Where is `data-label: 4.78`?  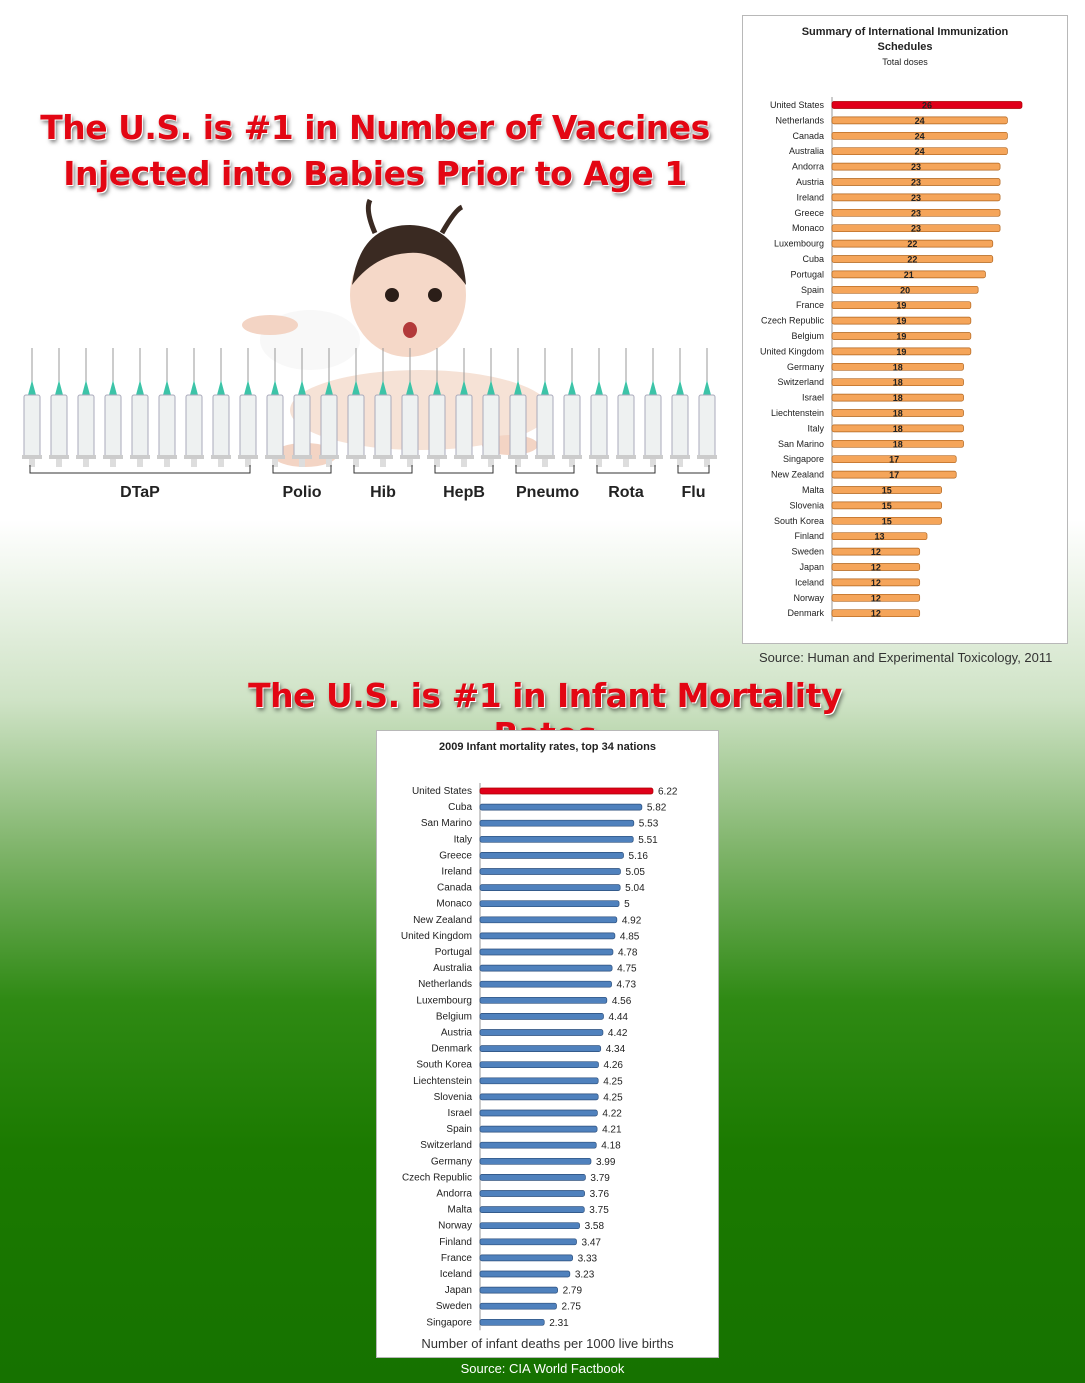 data-label: 4.78 is located at coordinates (628, 953).